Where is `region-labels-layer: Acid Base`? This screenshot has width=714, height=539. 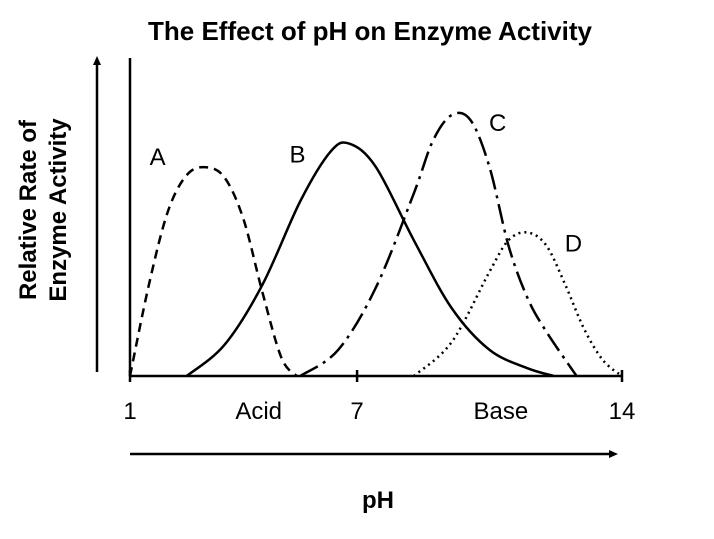
region-labels-layer: Acid Base is located at coordinates (381, 411).